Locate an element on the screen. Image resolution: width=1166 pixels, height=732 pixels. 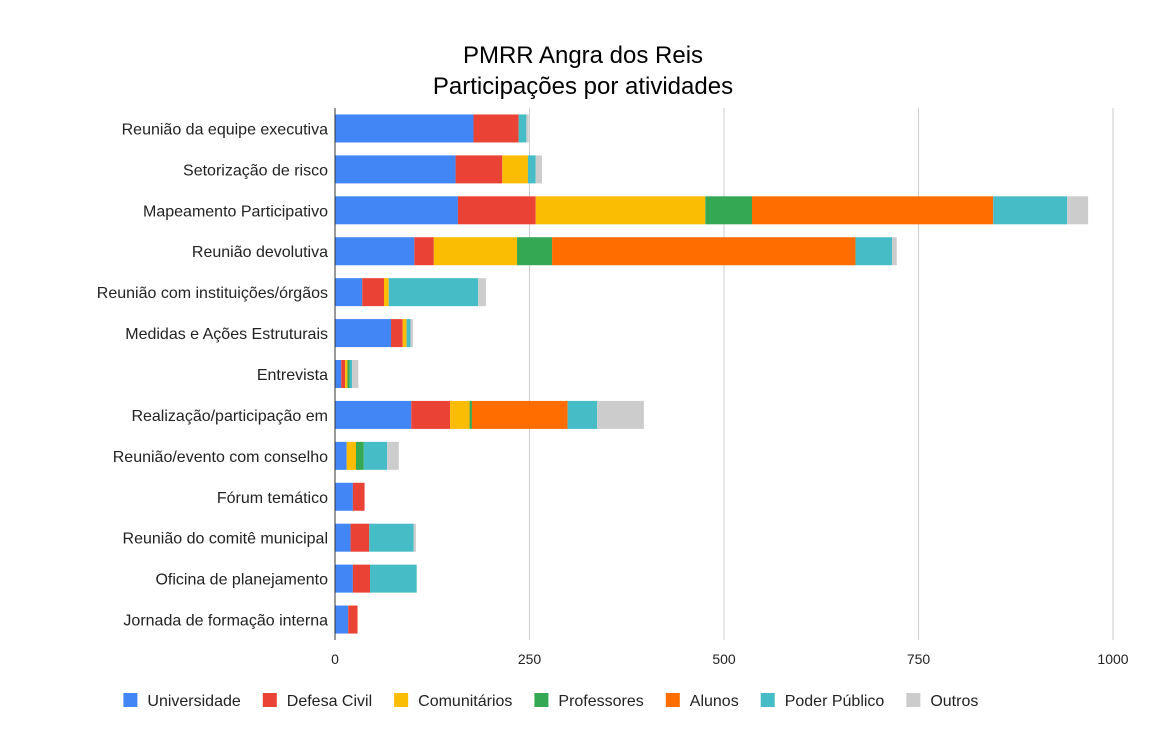
legend-label: Outros is located at coordinates (954, 701).